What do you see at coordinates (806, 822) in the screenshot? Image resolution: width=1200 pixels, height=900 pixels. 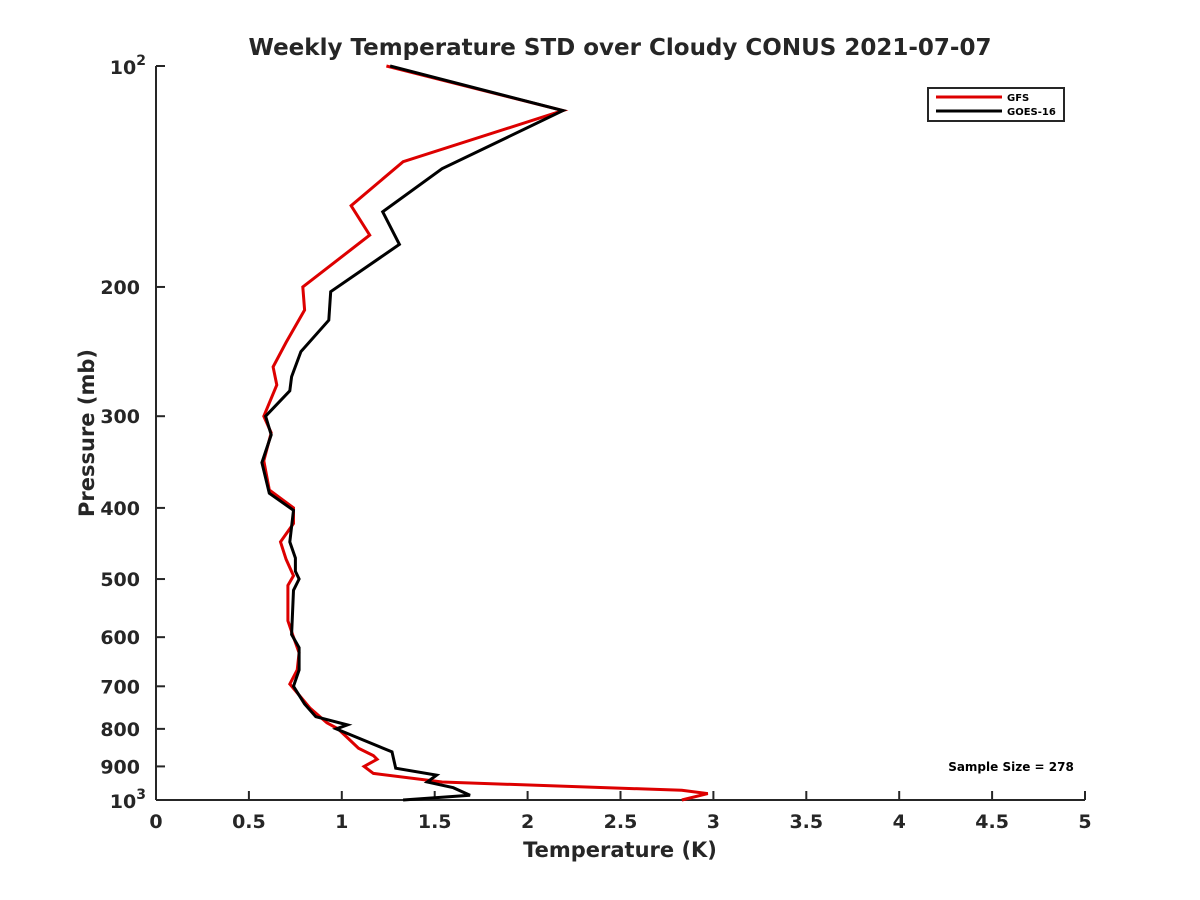 I see `x-tick-label: 3.5` at bounding box center [806, 822].